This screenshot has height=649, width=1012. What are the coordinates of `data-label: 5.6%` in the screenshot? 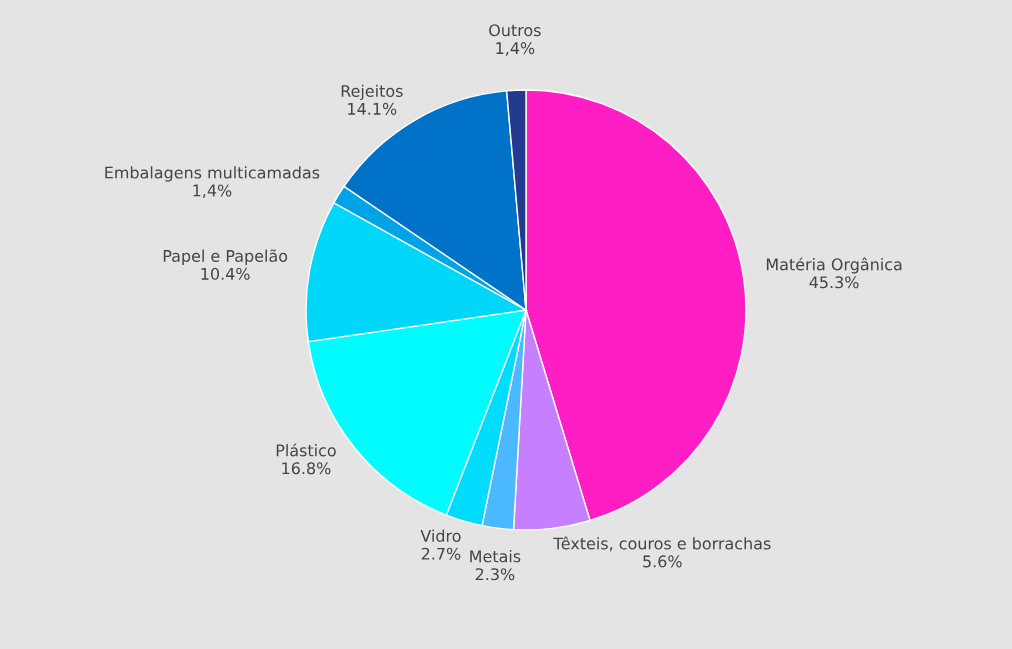 It's located at (662, 561).